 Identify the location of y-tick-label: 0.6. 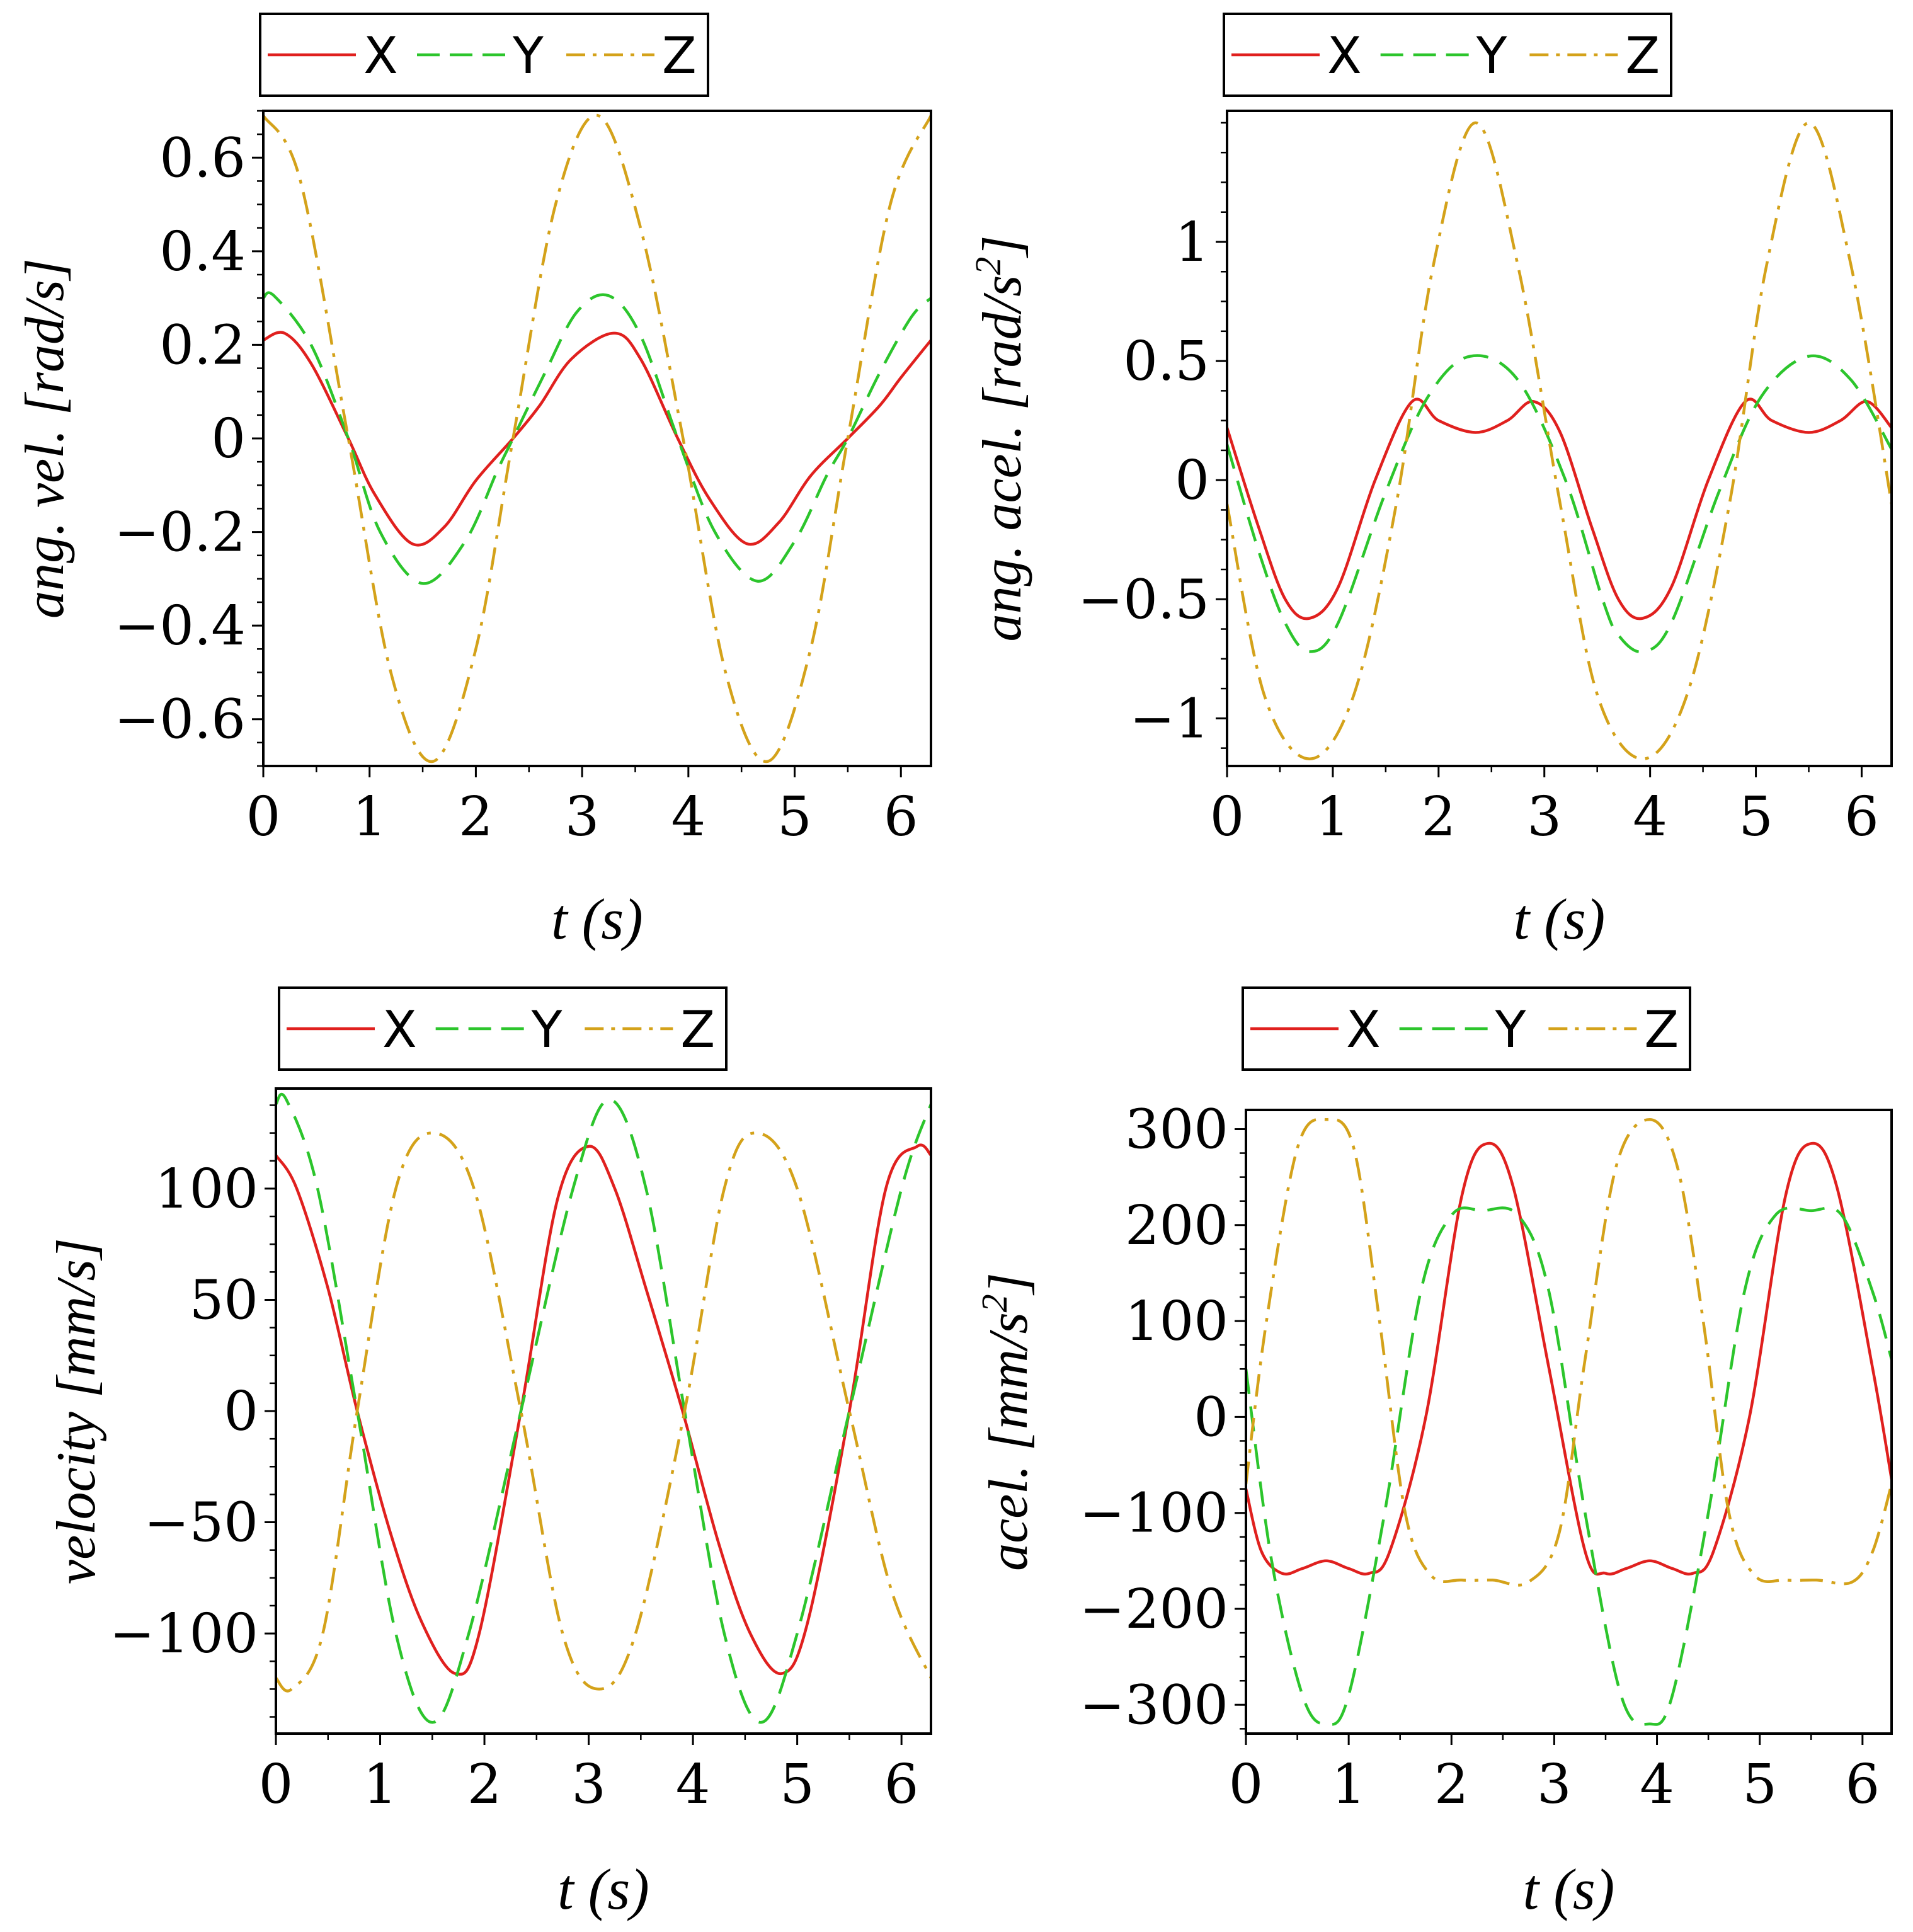
(202, 158).